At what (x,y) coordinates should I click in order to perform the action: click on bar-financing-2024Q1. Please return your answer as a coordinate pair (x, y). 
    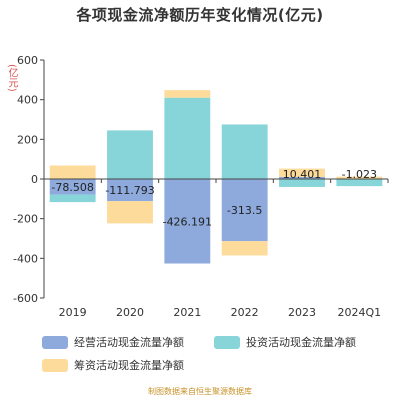
    Looking at the image, I should click on (359, 177).